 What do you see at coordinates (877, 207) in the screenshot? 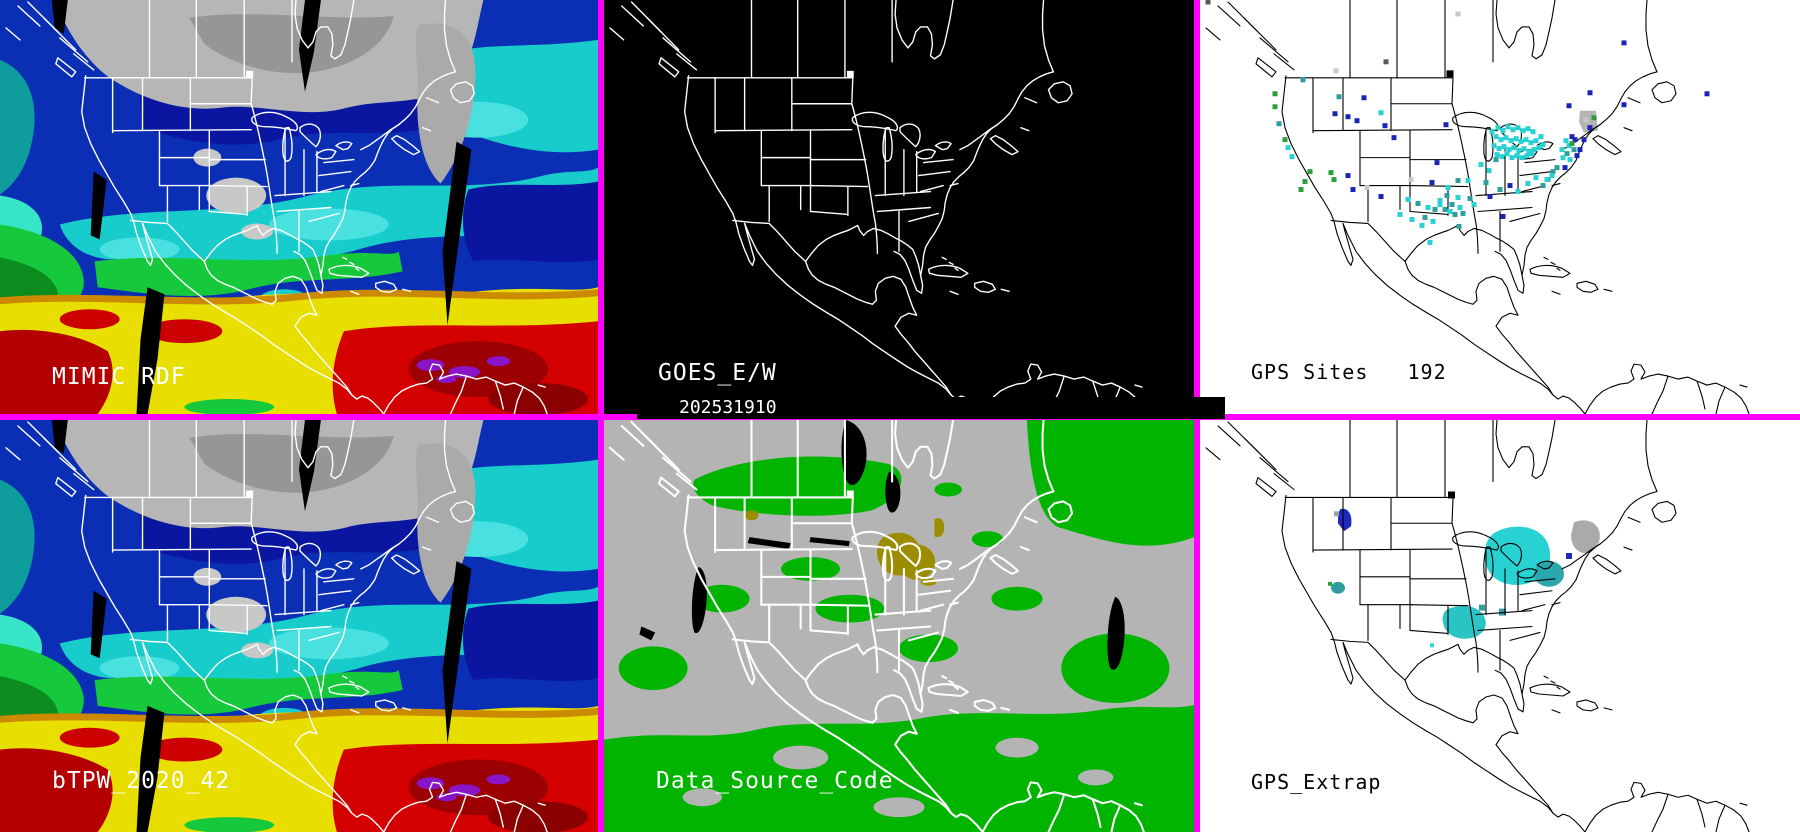
I see `goes-map-image` at bounding box center [877, 207].